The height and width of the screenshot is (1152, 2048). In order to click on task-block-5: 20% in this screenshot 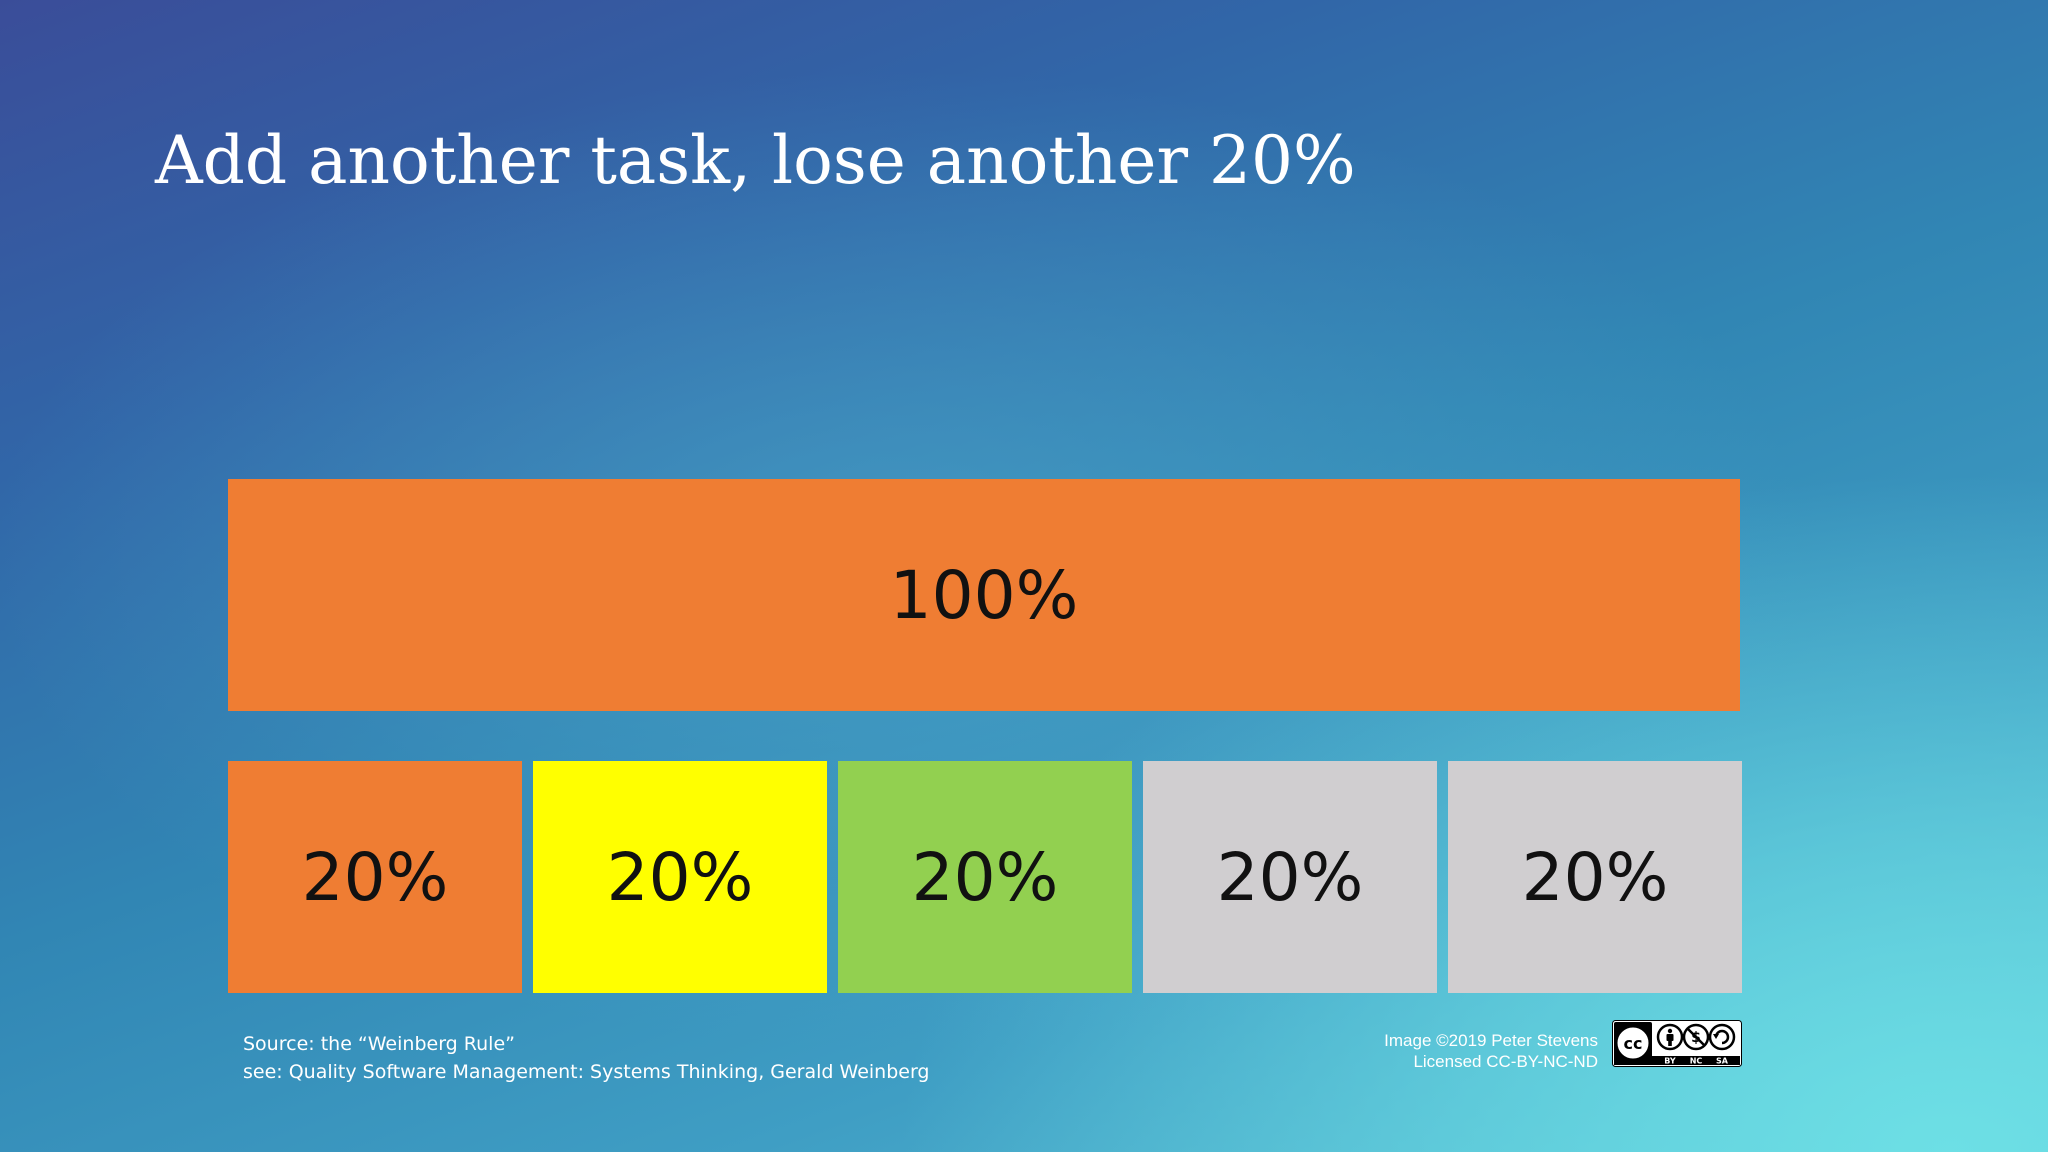, I will do `click(1595, 877)`.